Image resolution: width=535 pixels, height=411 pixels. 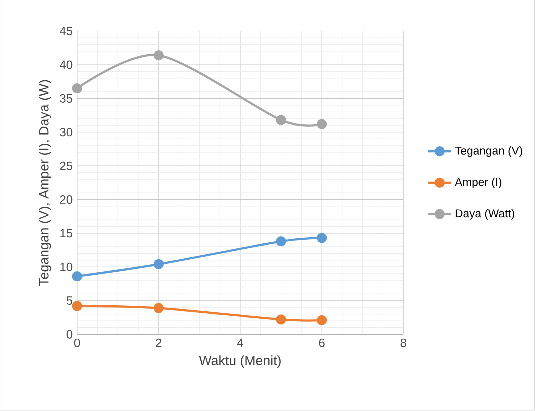 I want to click on y-tick-label: 10, so click(x=66, y=267).